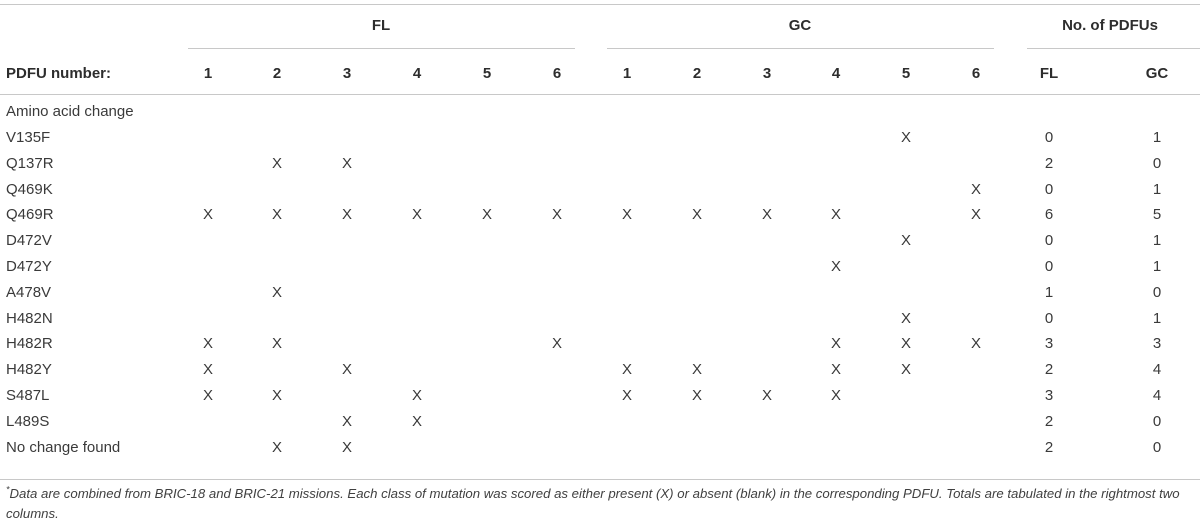  I want to click on group-header-gc: GC, so click(800, 25).